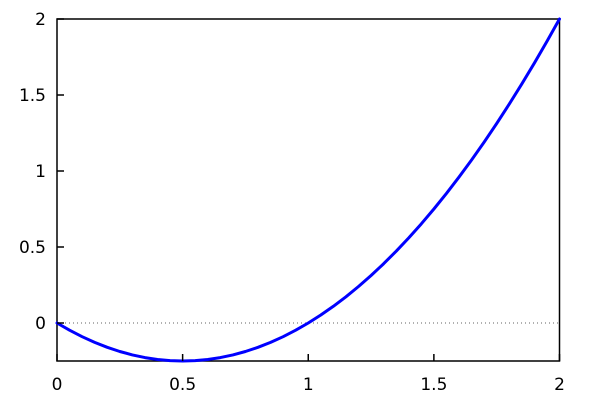 Image resolution: width=600 pixels, height=400 pixels. I want to click on y-tick-label: 2, so click(40, 20).